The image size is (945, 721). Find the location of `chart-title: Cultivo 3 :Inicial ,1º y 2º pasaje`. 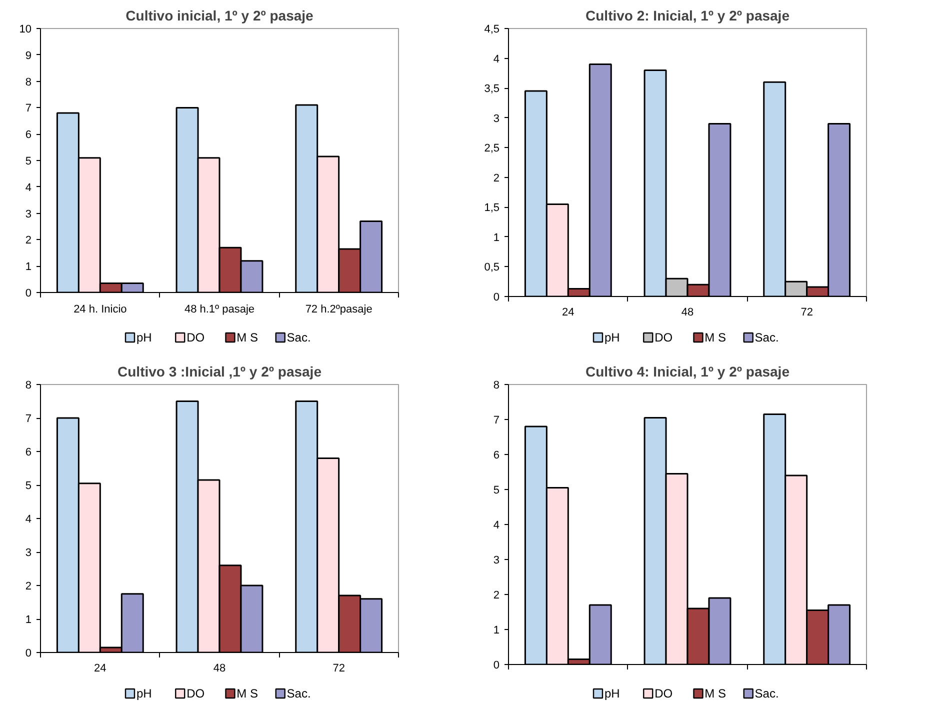

chart-title: Cultivo 3 :Inicial ,1º y 2º pasaje is located at coordinates (220, 372).